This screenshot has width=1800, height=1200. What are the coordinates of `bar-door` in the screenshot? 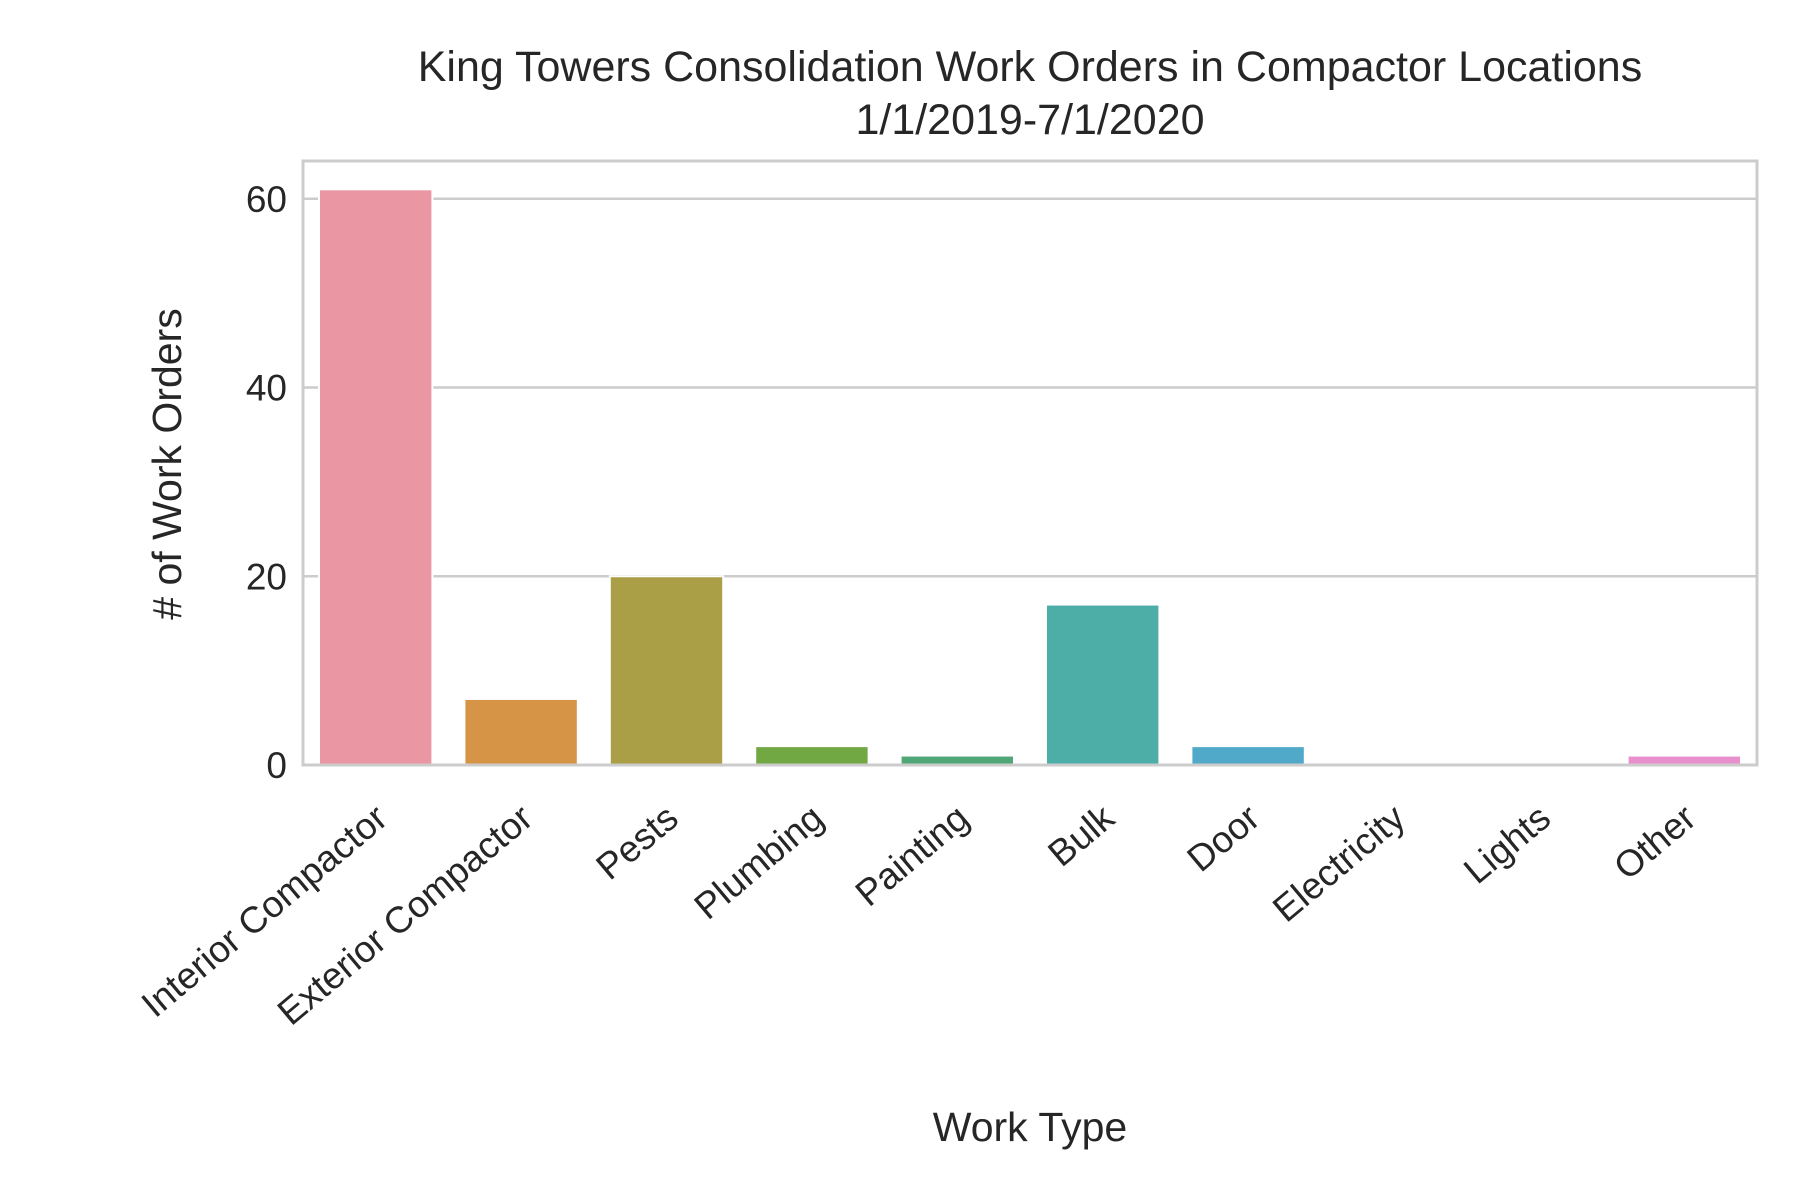 It's located at (1248, 755).